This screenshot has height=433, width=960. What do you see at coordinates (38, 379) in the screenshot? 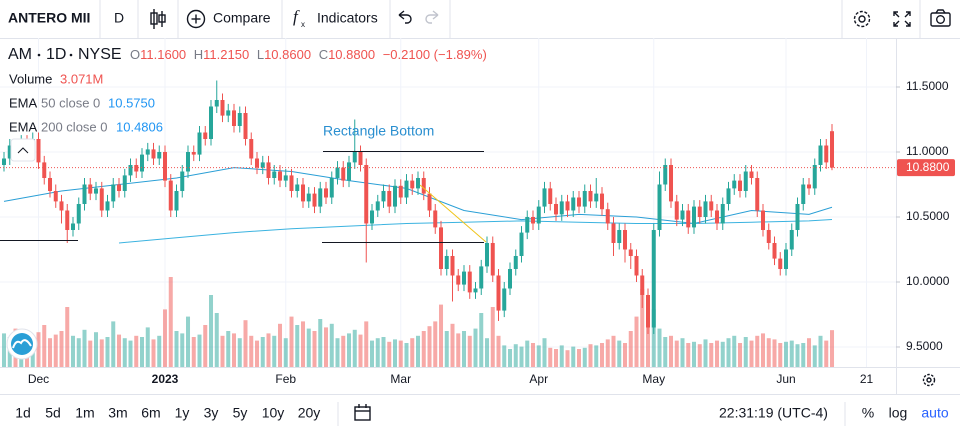
I see `x-tick-label: Dec` at bounding box center [38, 379].